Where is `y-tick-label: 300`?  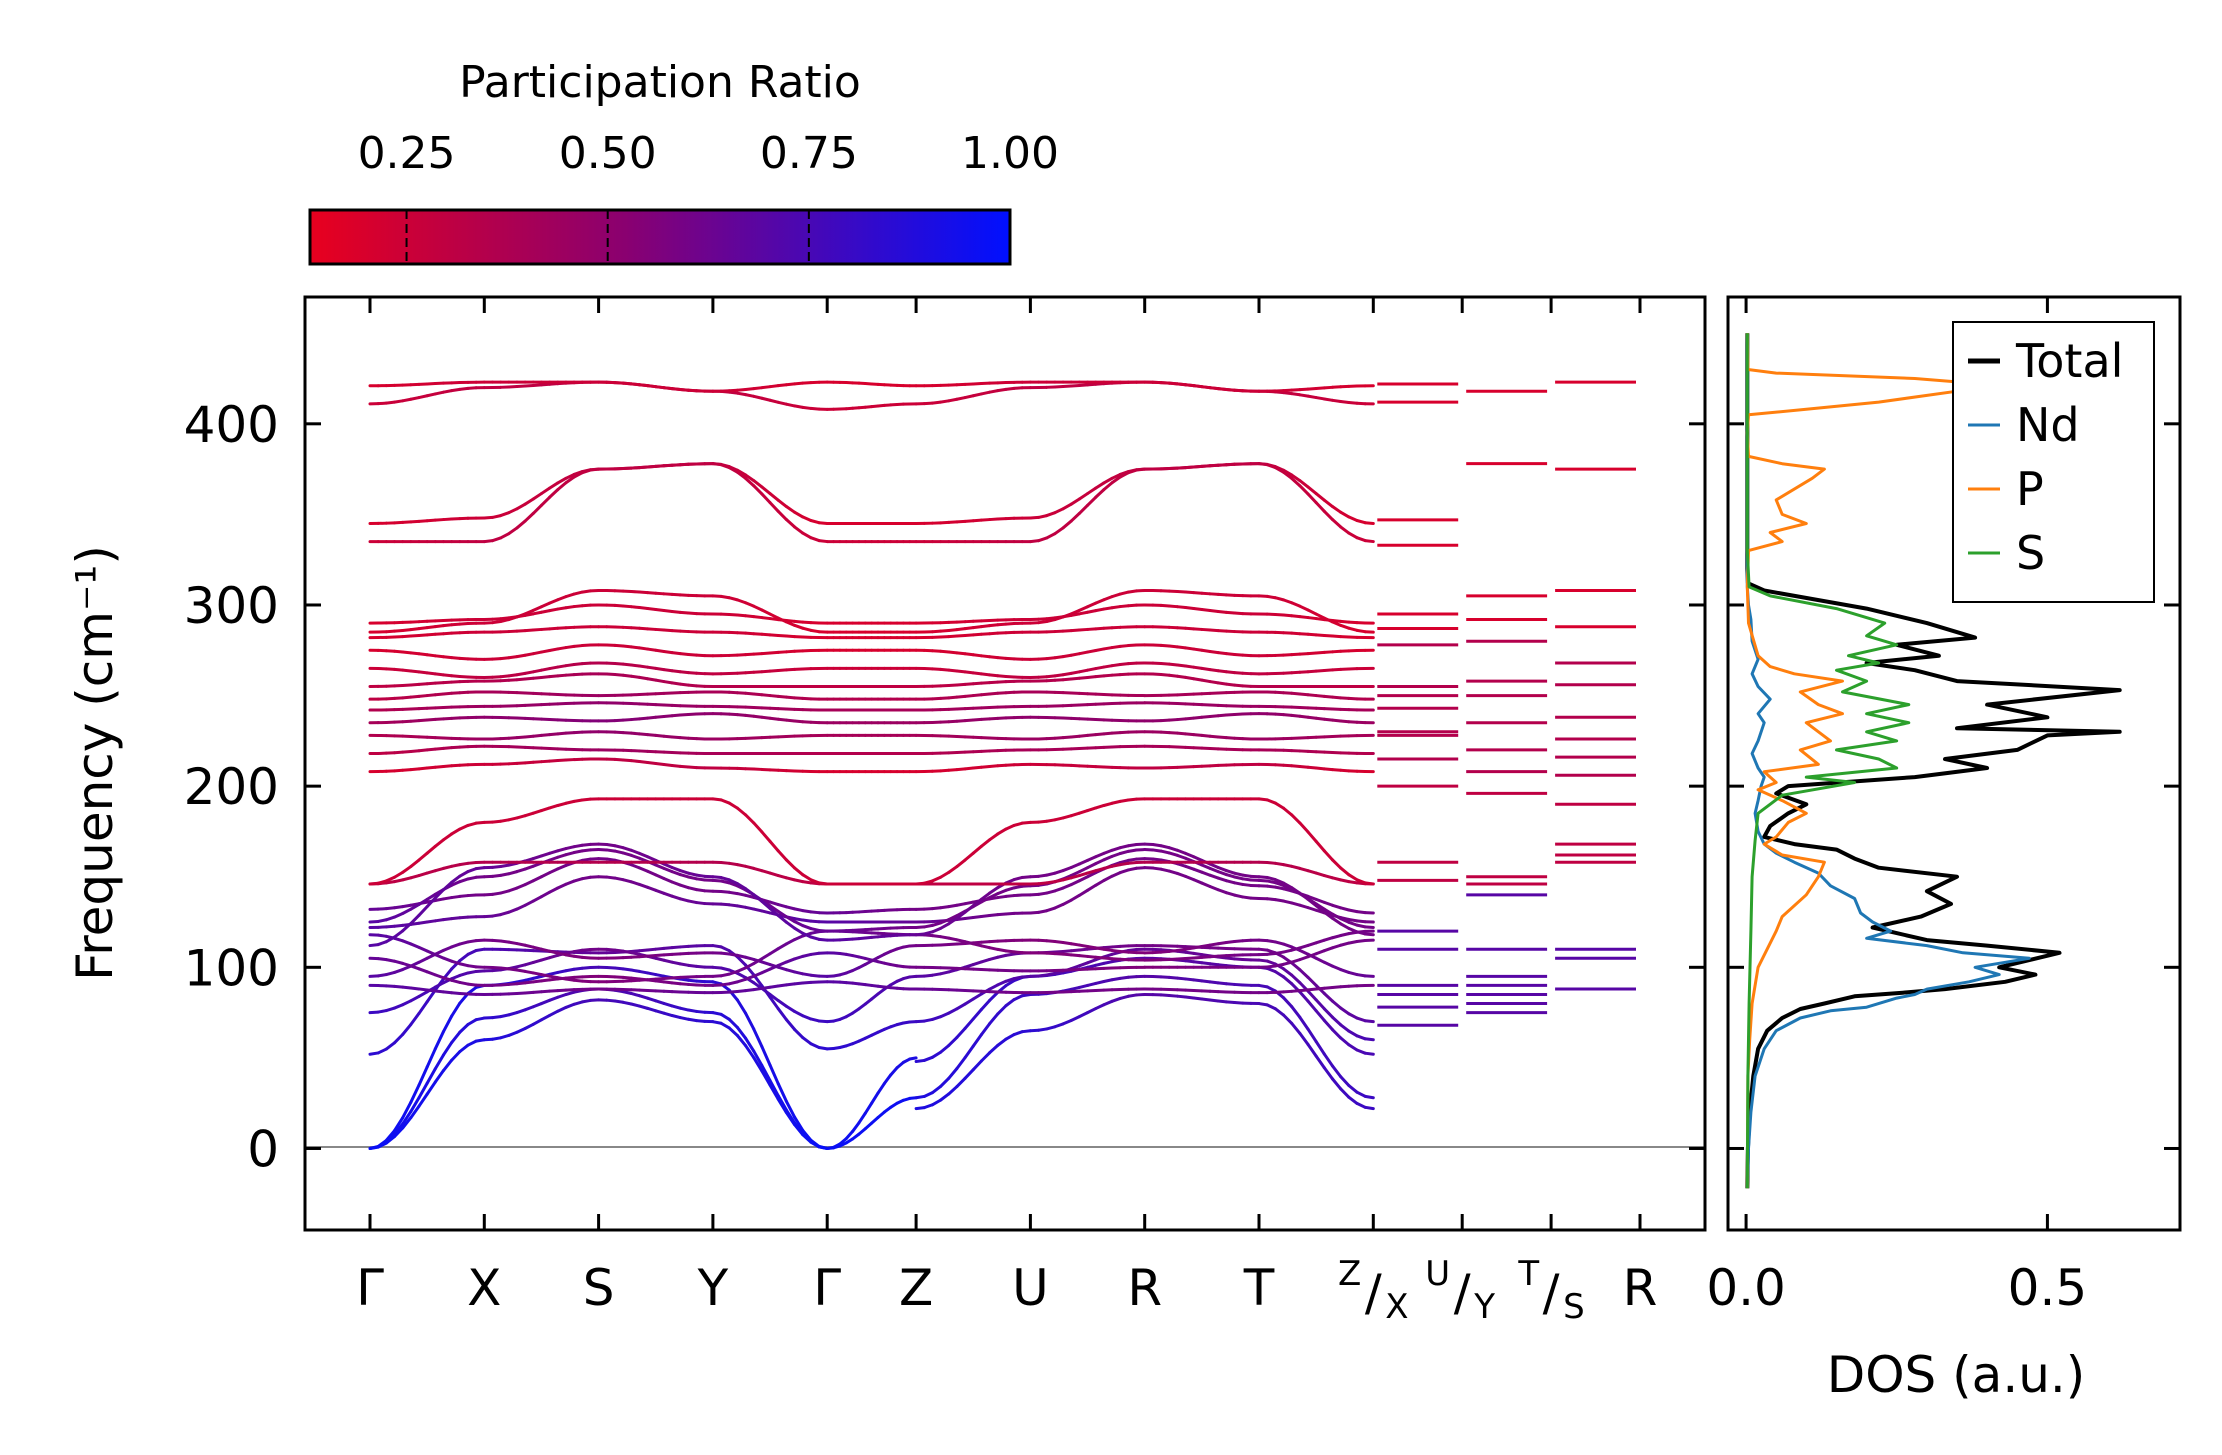 y-tick-label: 300 is located at coordinates (231, 606).